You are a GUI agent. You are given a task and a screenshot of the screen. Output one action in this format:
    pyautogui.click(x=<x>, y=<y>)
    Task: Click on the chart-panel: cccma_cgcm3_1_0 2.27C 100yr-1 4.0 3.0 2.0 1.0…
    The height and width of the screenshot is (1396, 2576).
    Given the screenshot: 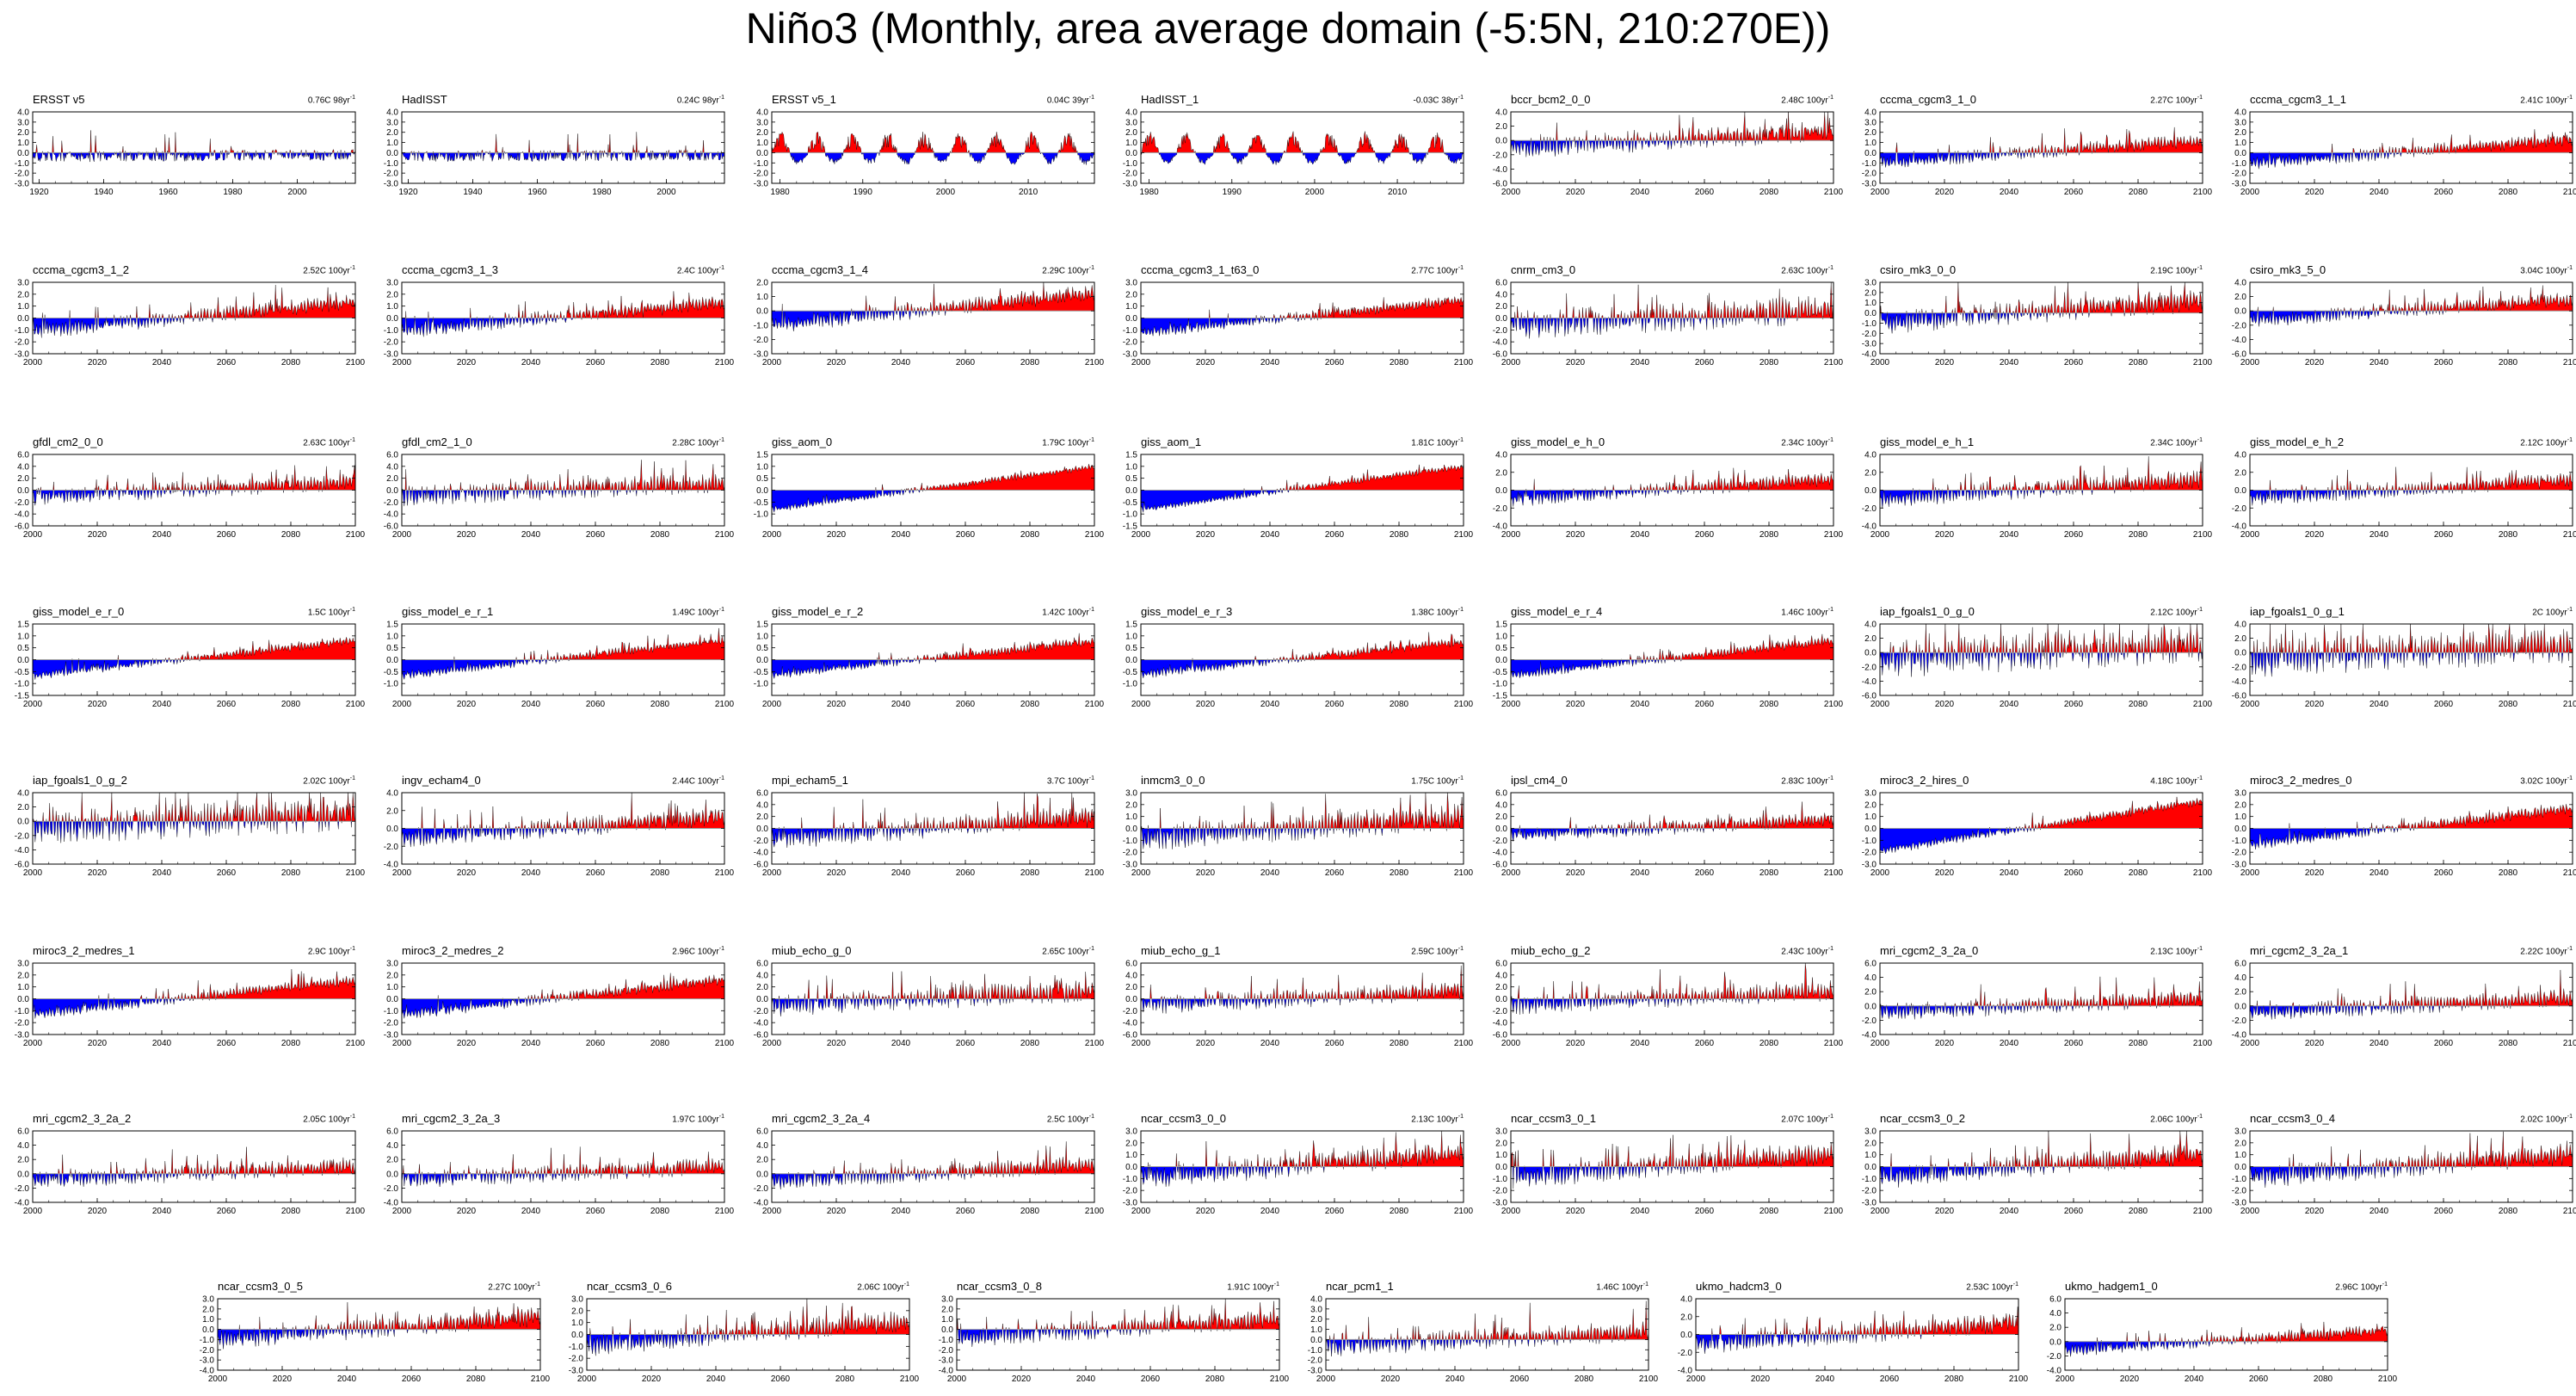 What is the action you would take?
    pyautogui.click(x=2038, y=149)
    